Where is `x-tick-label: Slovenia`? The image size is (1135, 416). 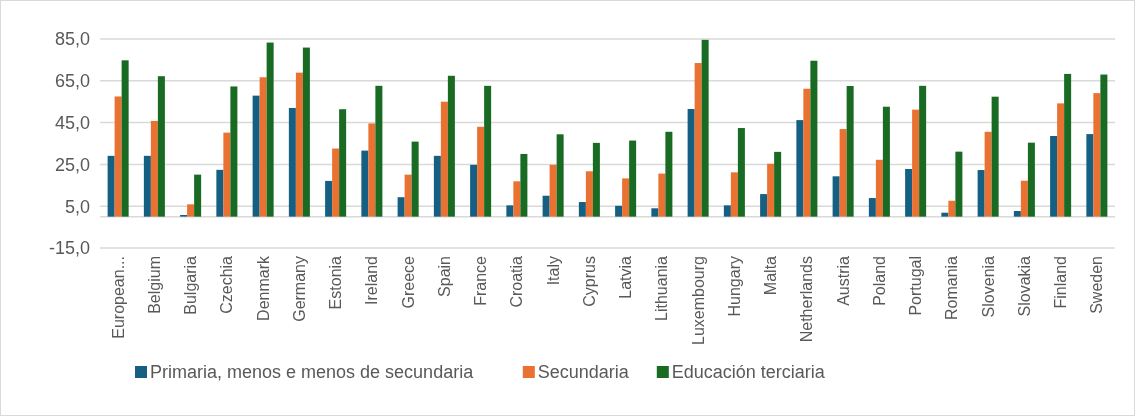 x-tick-label: Slovenia is located at coordinates (988, 286).